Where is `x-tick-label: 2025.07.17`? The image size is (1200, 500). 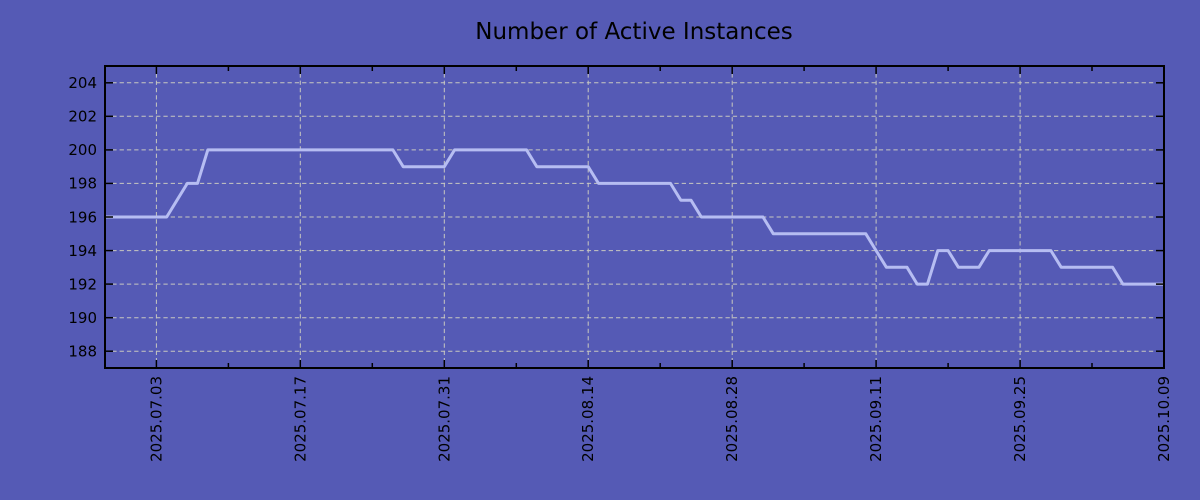
x-tick-label: 2025.07.17 is located at coordinates (300, 419).